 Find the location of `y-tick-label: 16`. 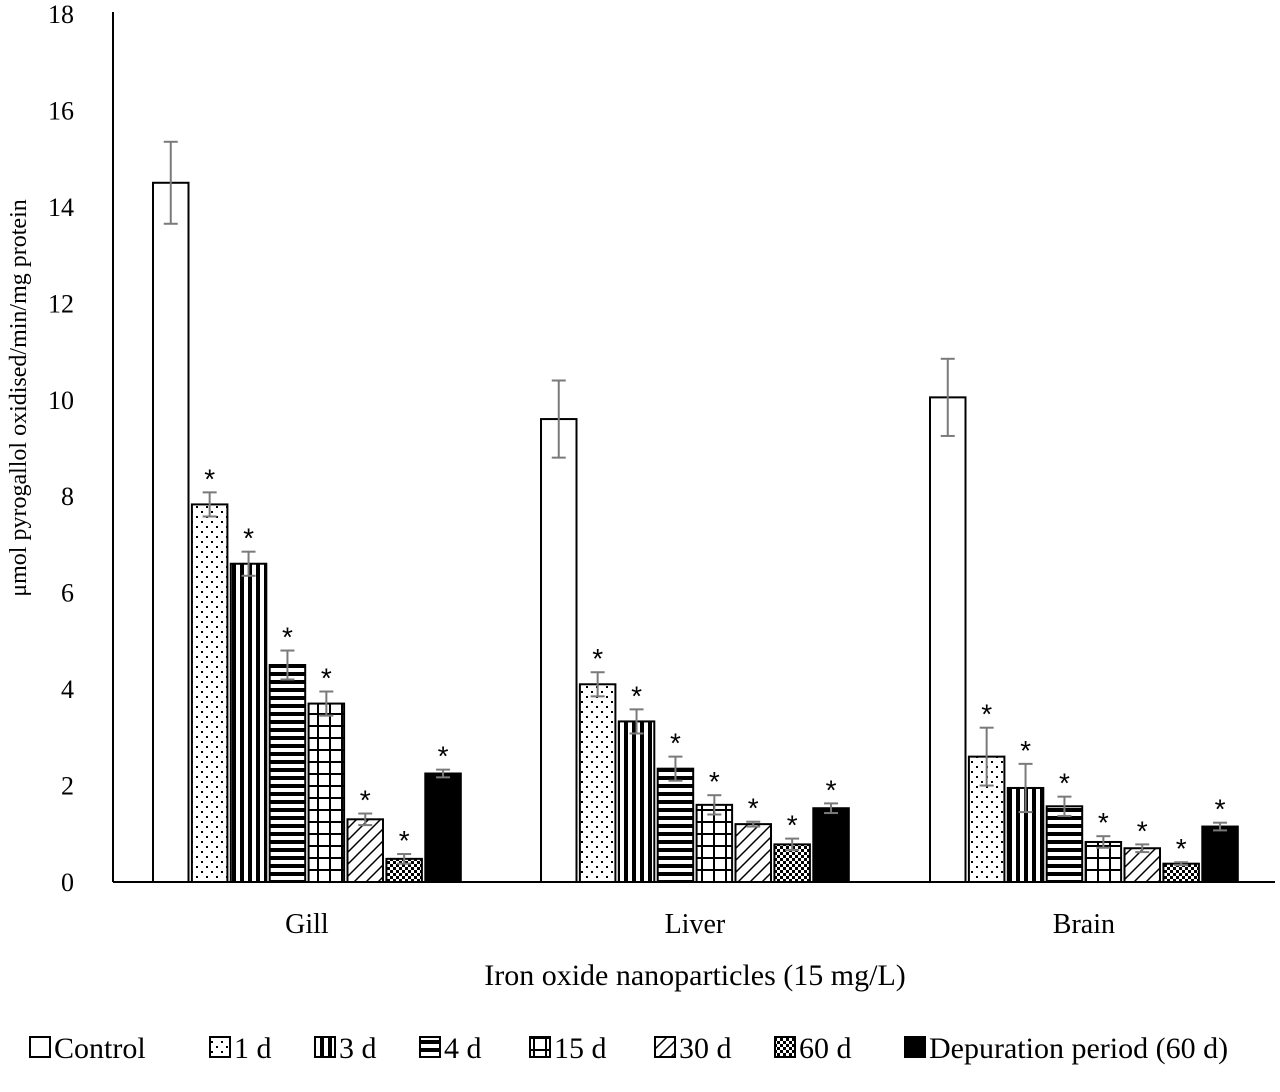

y-tick-label: 16 is located at coordinates (61, 110).